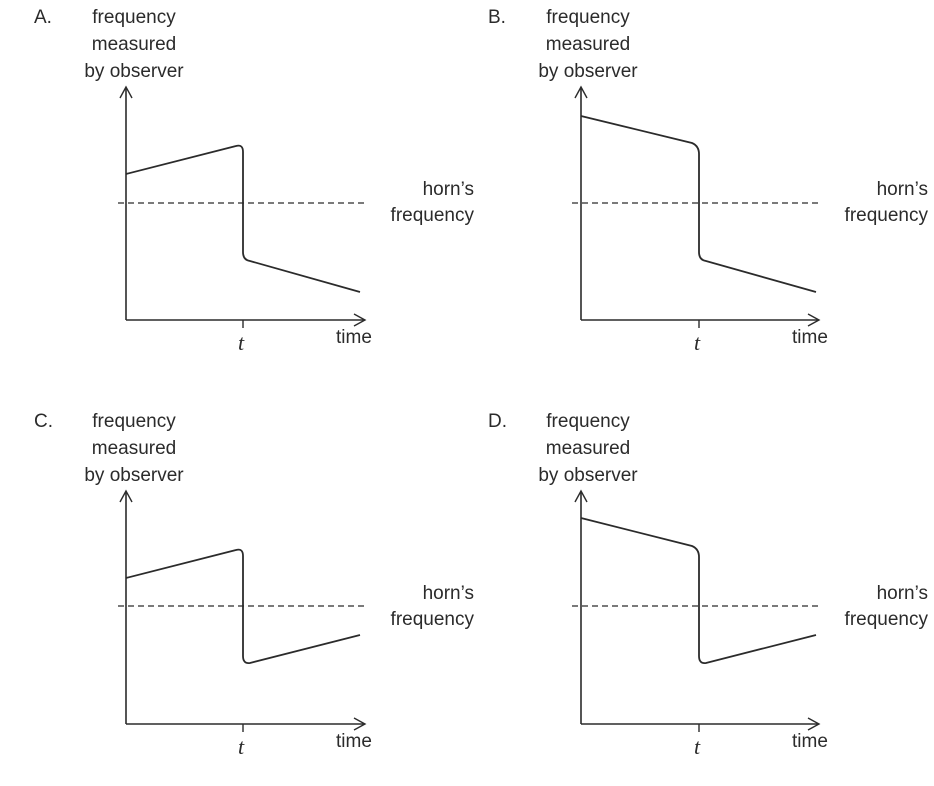  Describe the element at coordinates (497, 421) in the screenshot. I see `option-letter: D.` at that location.